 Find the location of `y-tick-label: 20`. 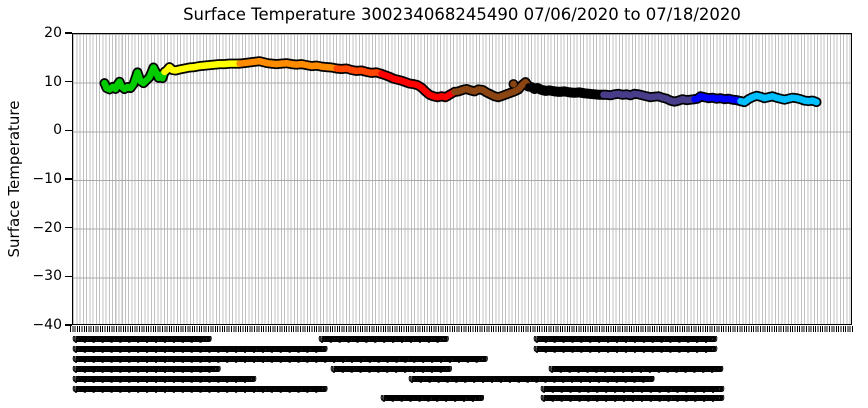

y-tick-label: 20 is located at coordinates (53, 33).